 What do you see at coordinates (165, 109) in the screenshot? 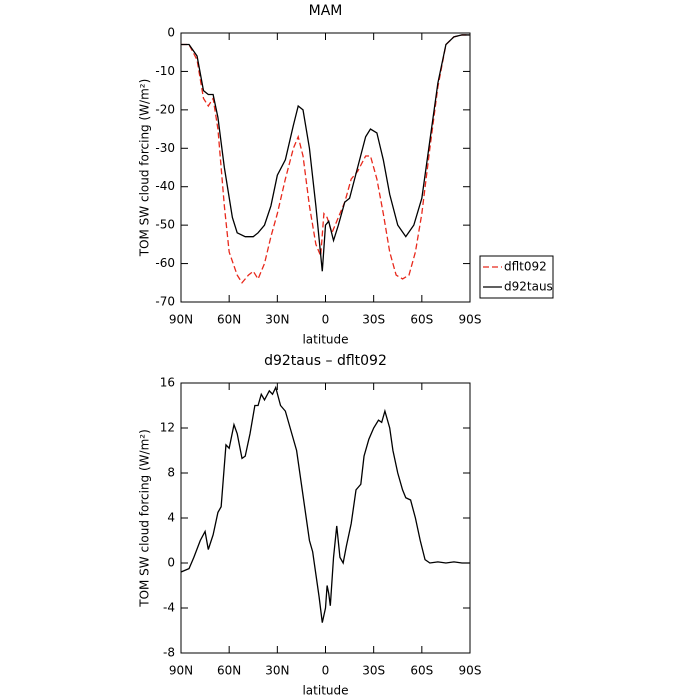
I see `y-tick-label: -20` at bounding box center [165, 109].